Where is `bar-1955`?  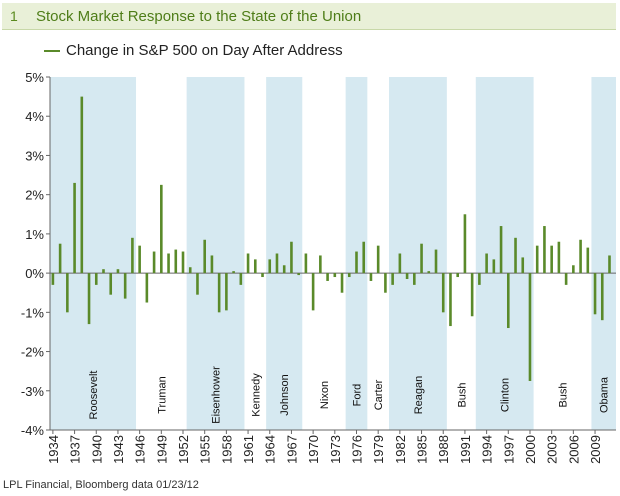 bar-1955 is located at coordinates (204, 256).